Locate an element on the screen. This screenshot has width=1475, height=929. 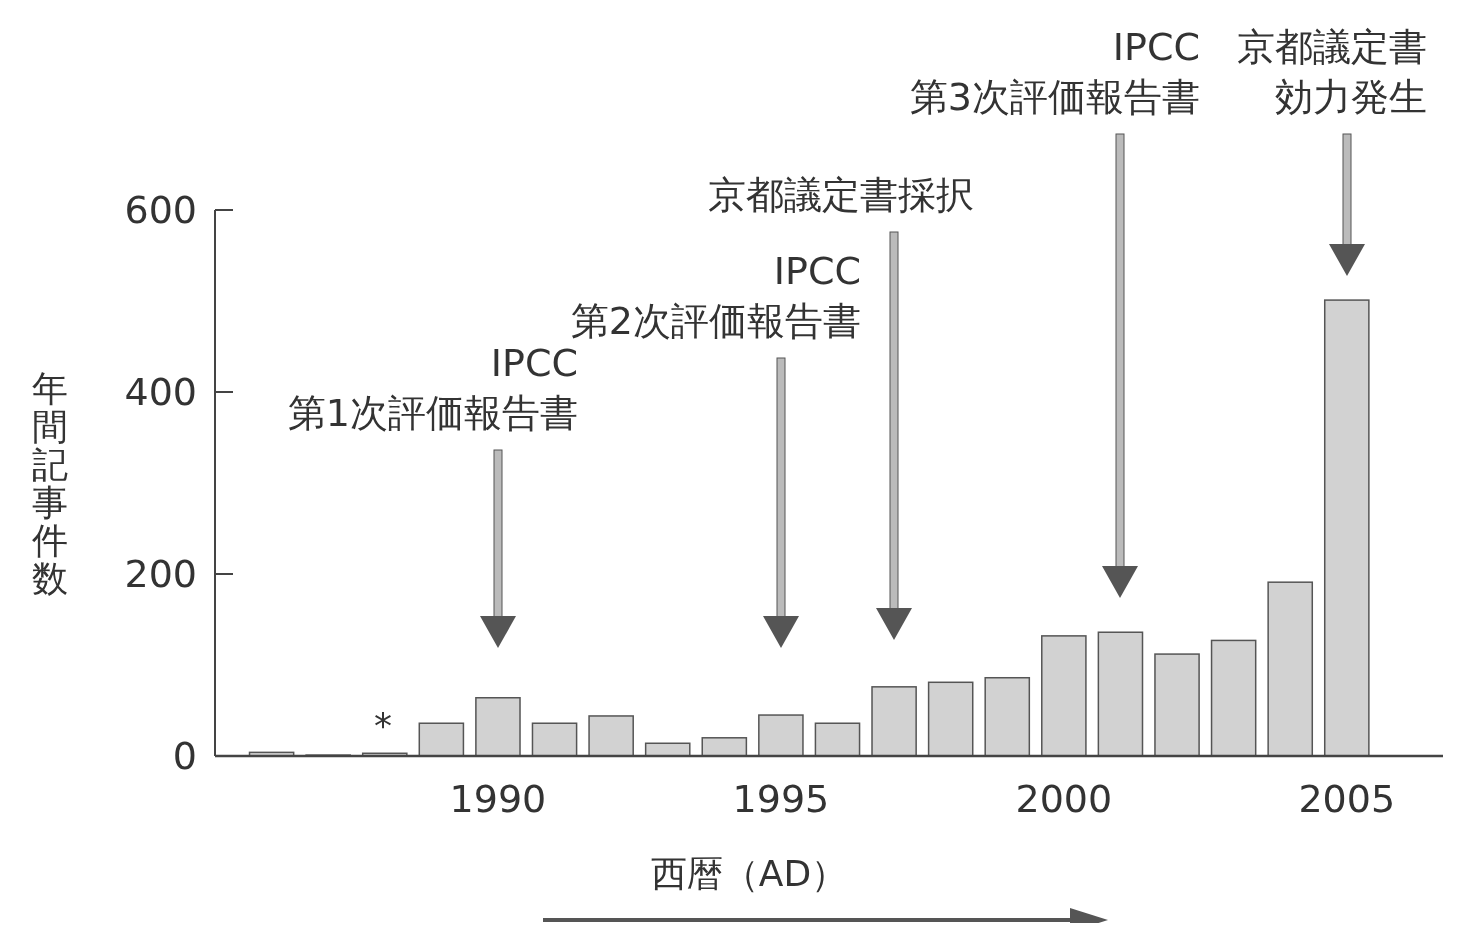
y-axis-title: 年間記事件数 is located at coordinates (50, 483).